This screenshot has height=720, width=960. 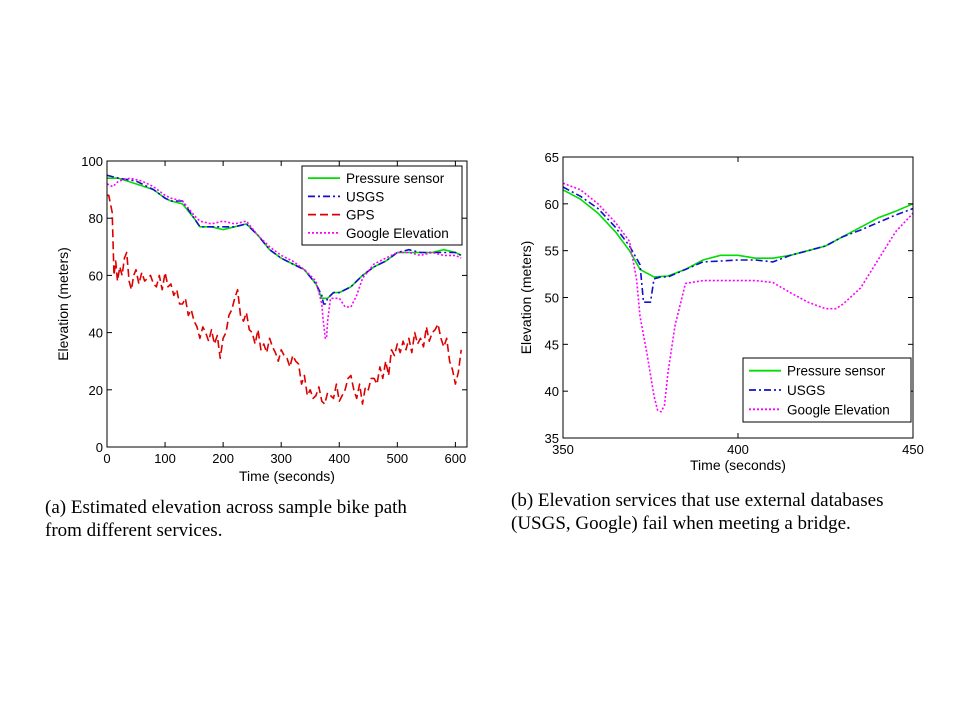 I want to click on y-tick-label: 45, so click(x=552, y=344).